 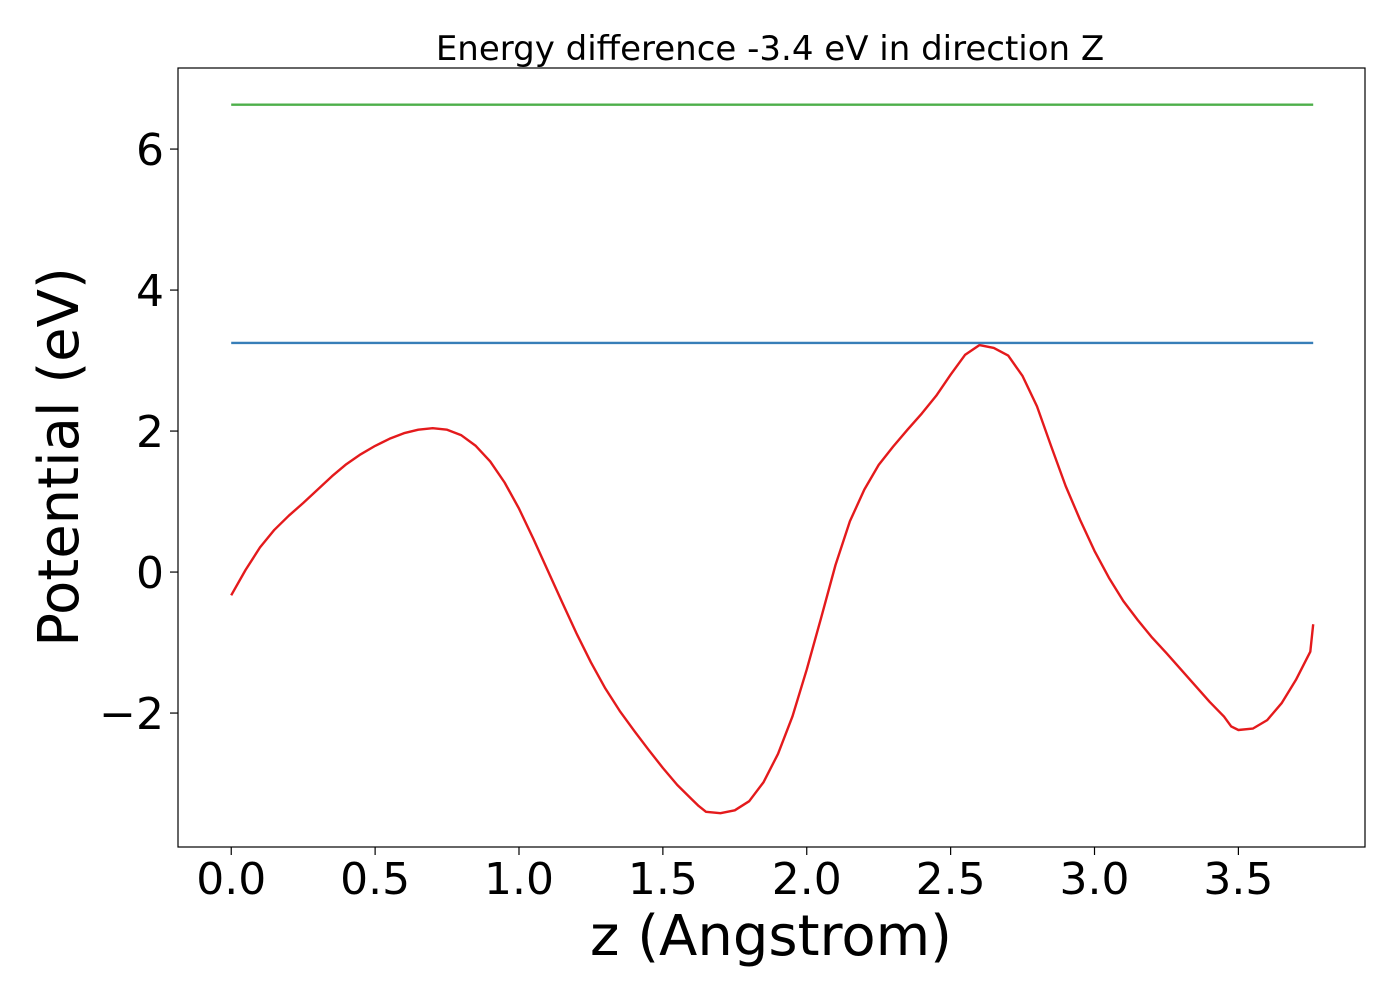 I want to click on x-tick-label: 0.5, so click(x=375, y=879).